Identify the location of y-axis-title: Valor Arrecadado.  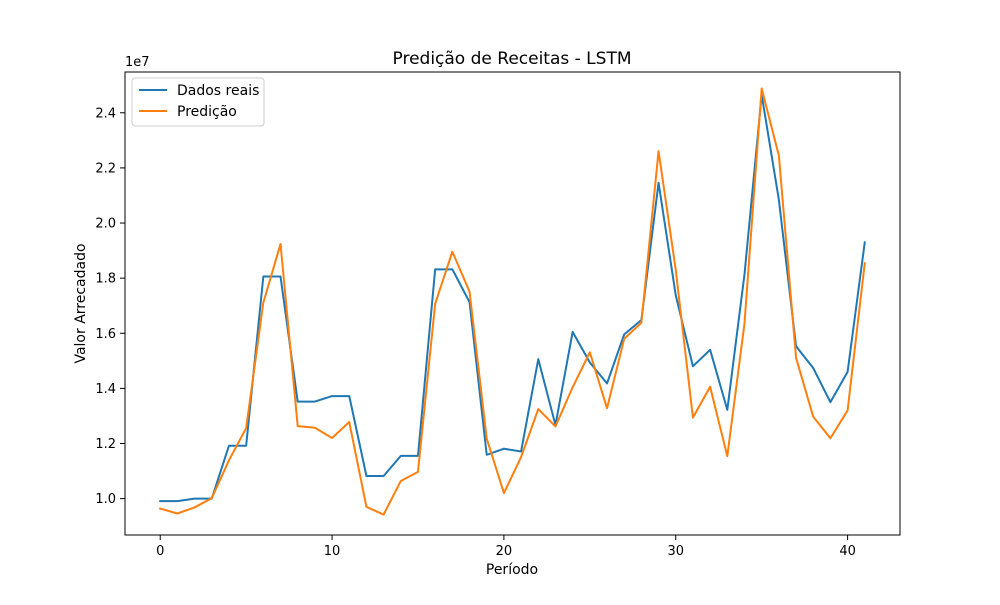
(81, 303).